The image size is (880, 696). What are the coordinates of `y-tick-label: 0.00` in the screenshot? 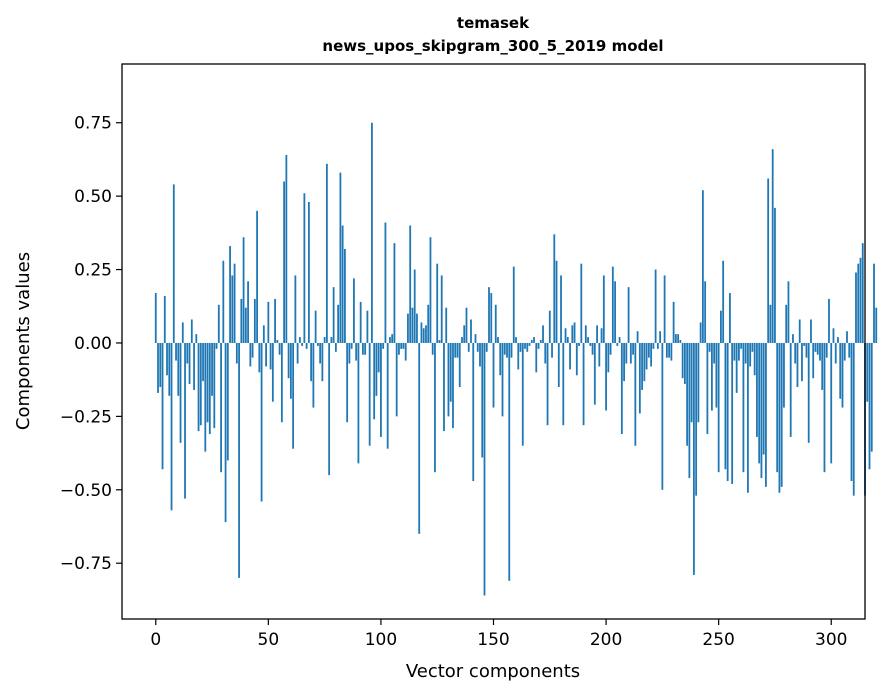 It's located at (93, 344).